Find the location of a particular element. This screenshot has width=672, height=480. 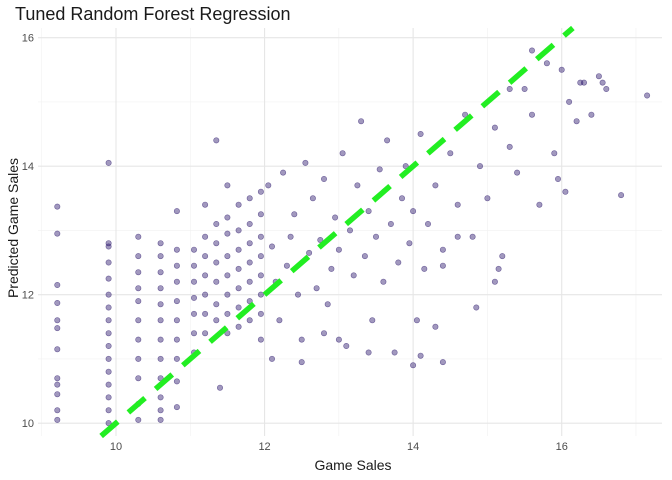

x-tick-labels: 10 12 14 16 is located at coordinates (339, 447).